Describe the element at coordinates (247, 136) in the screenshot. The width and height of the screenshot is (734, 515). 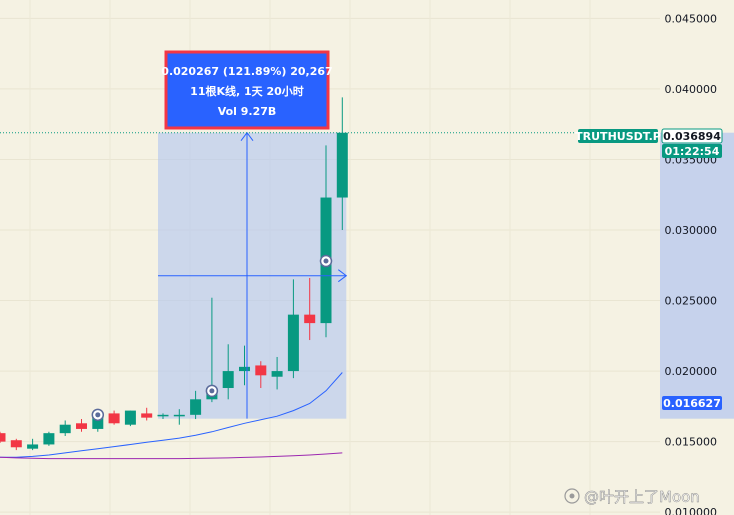
I see `measure-arrowhead-up` at that location.